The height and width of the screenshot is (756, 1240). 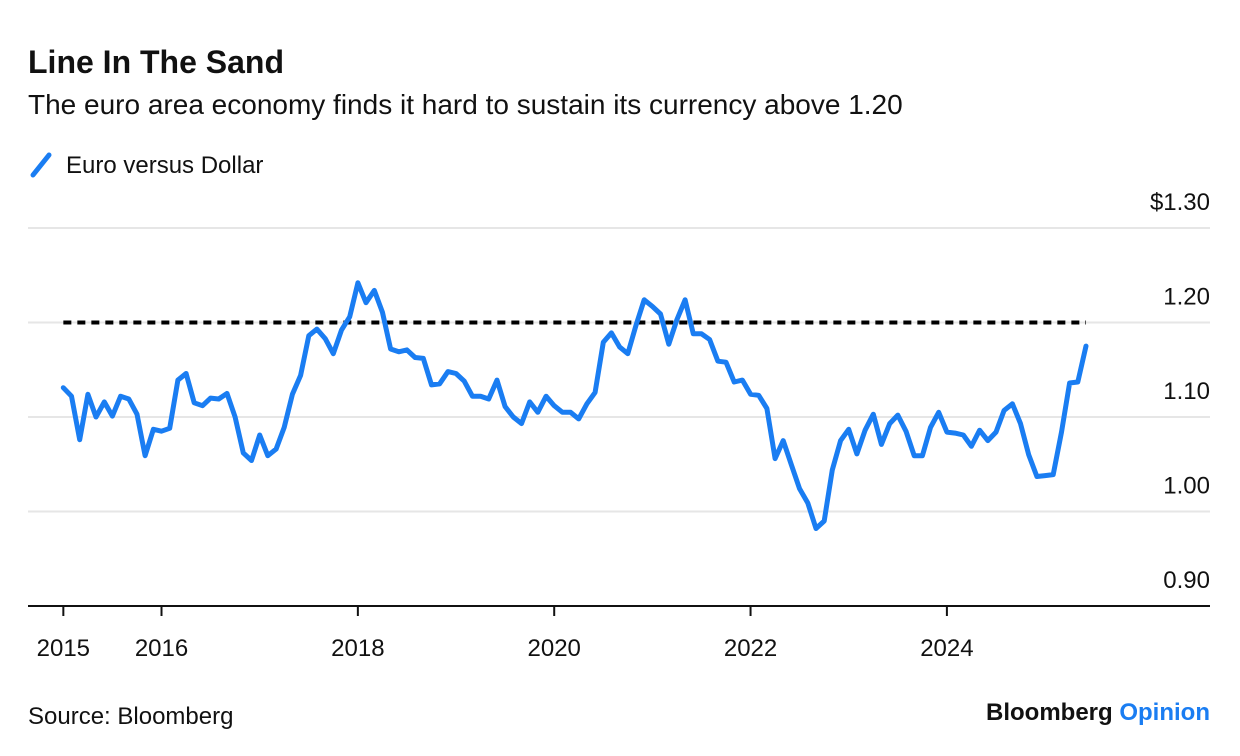 What do you see at coordinates (1186, 486) in the screenshot?
I see `y-tick-label: 1.00` at bounding box center [1186, 486].